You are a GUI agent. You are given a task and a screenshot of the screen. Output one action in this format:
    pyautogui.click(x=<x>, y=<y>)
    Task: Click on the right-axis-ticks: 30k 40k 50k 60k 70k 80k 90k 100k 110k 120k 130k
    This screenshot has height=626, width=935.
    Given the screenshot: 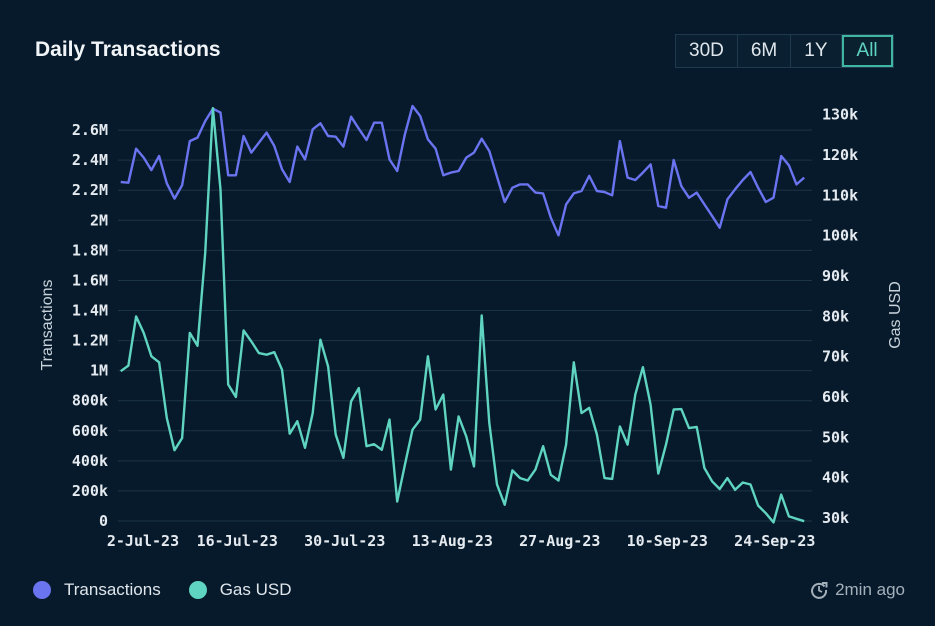 What is the action you would take?
    pyautogui.click(x=840, y=316)
    